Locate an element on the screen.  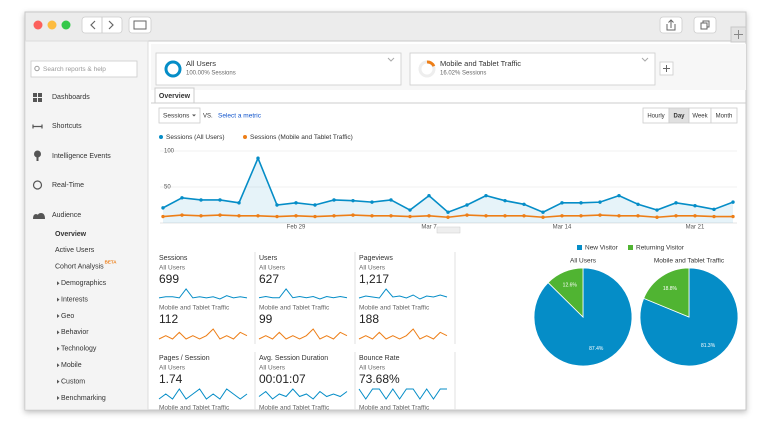
sidebar-button is located at coordinates (140, 25).